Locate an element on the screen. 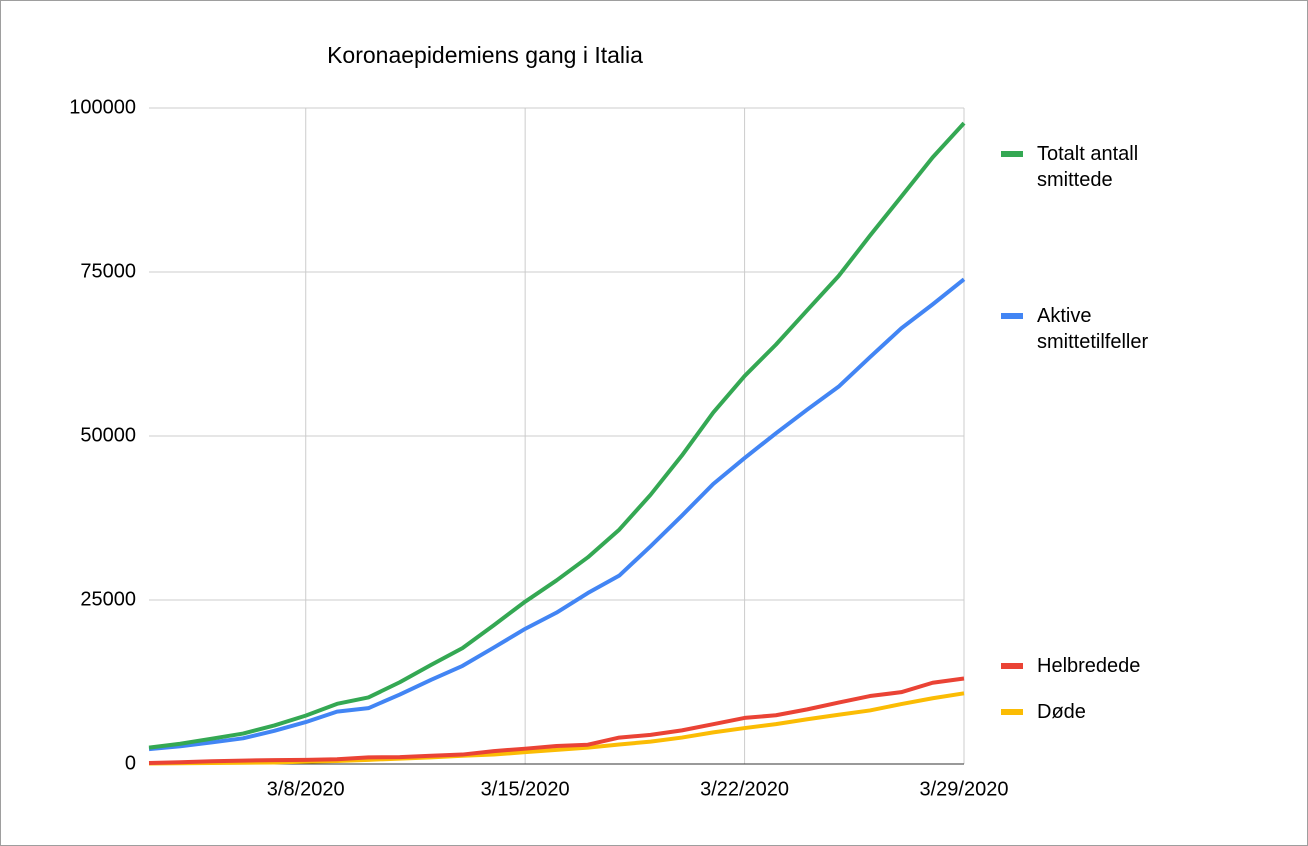  legend-label: Helbredede is located at coordinates (1089, 666).